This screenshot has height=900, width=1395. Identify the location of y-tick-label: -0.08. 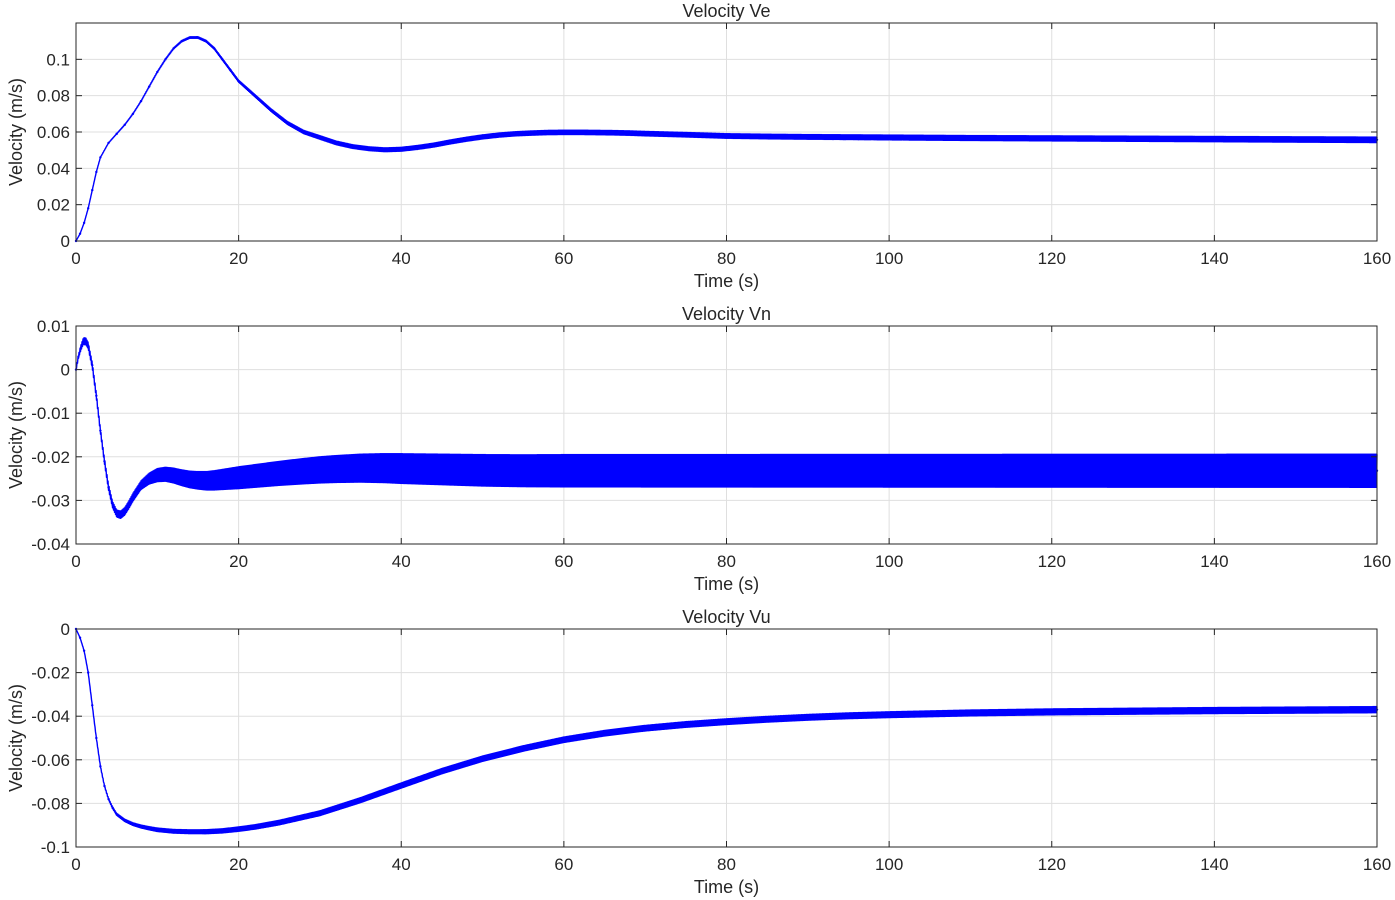
(50, 803).